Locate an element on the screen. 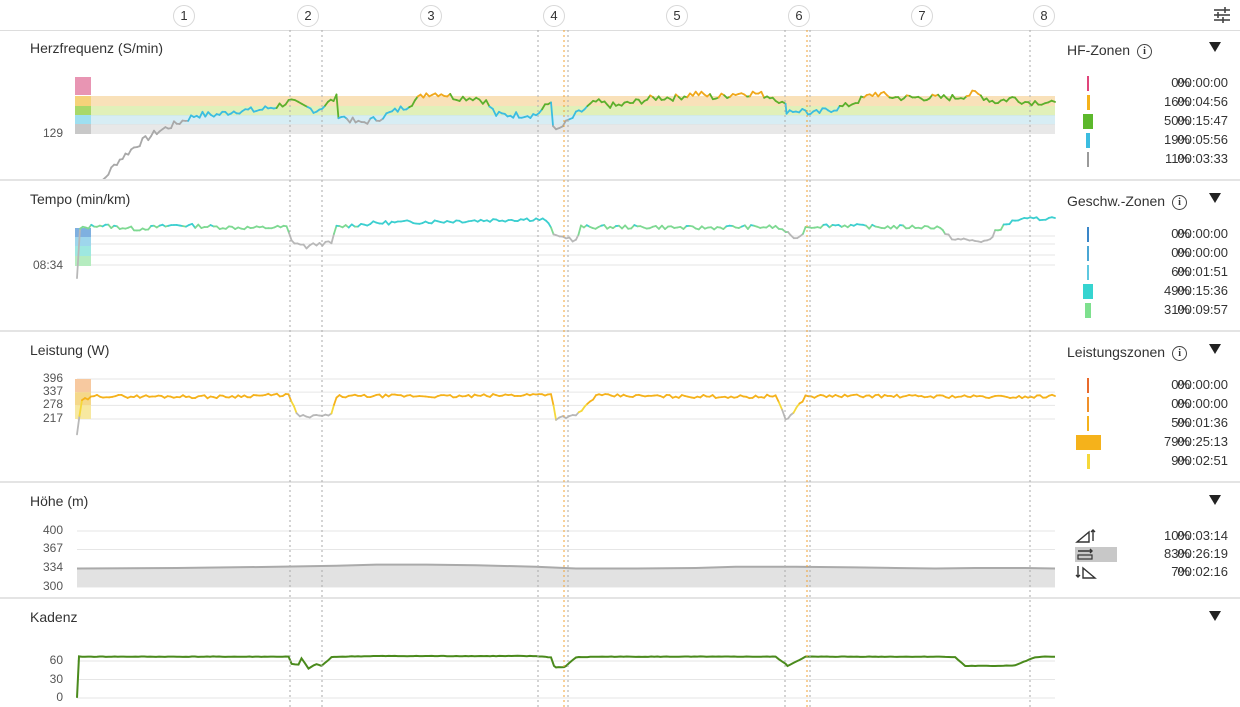 The image size is (1240, 707). zone-percent: 19% is located at coordinates (1176, 139).